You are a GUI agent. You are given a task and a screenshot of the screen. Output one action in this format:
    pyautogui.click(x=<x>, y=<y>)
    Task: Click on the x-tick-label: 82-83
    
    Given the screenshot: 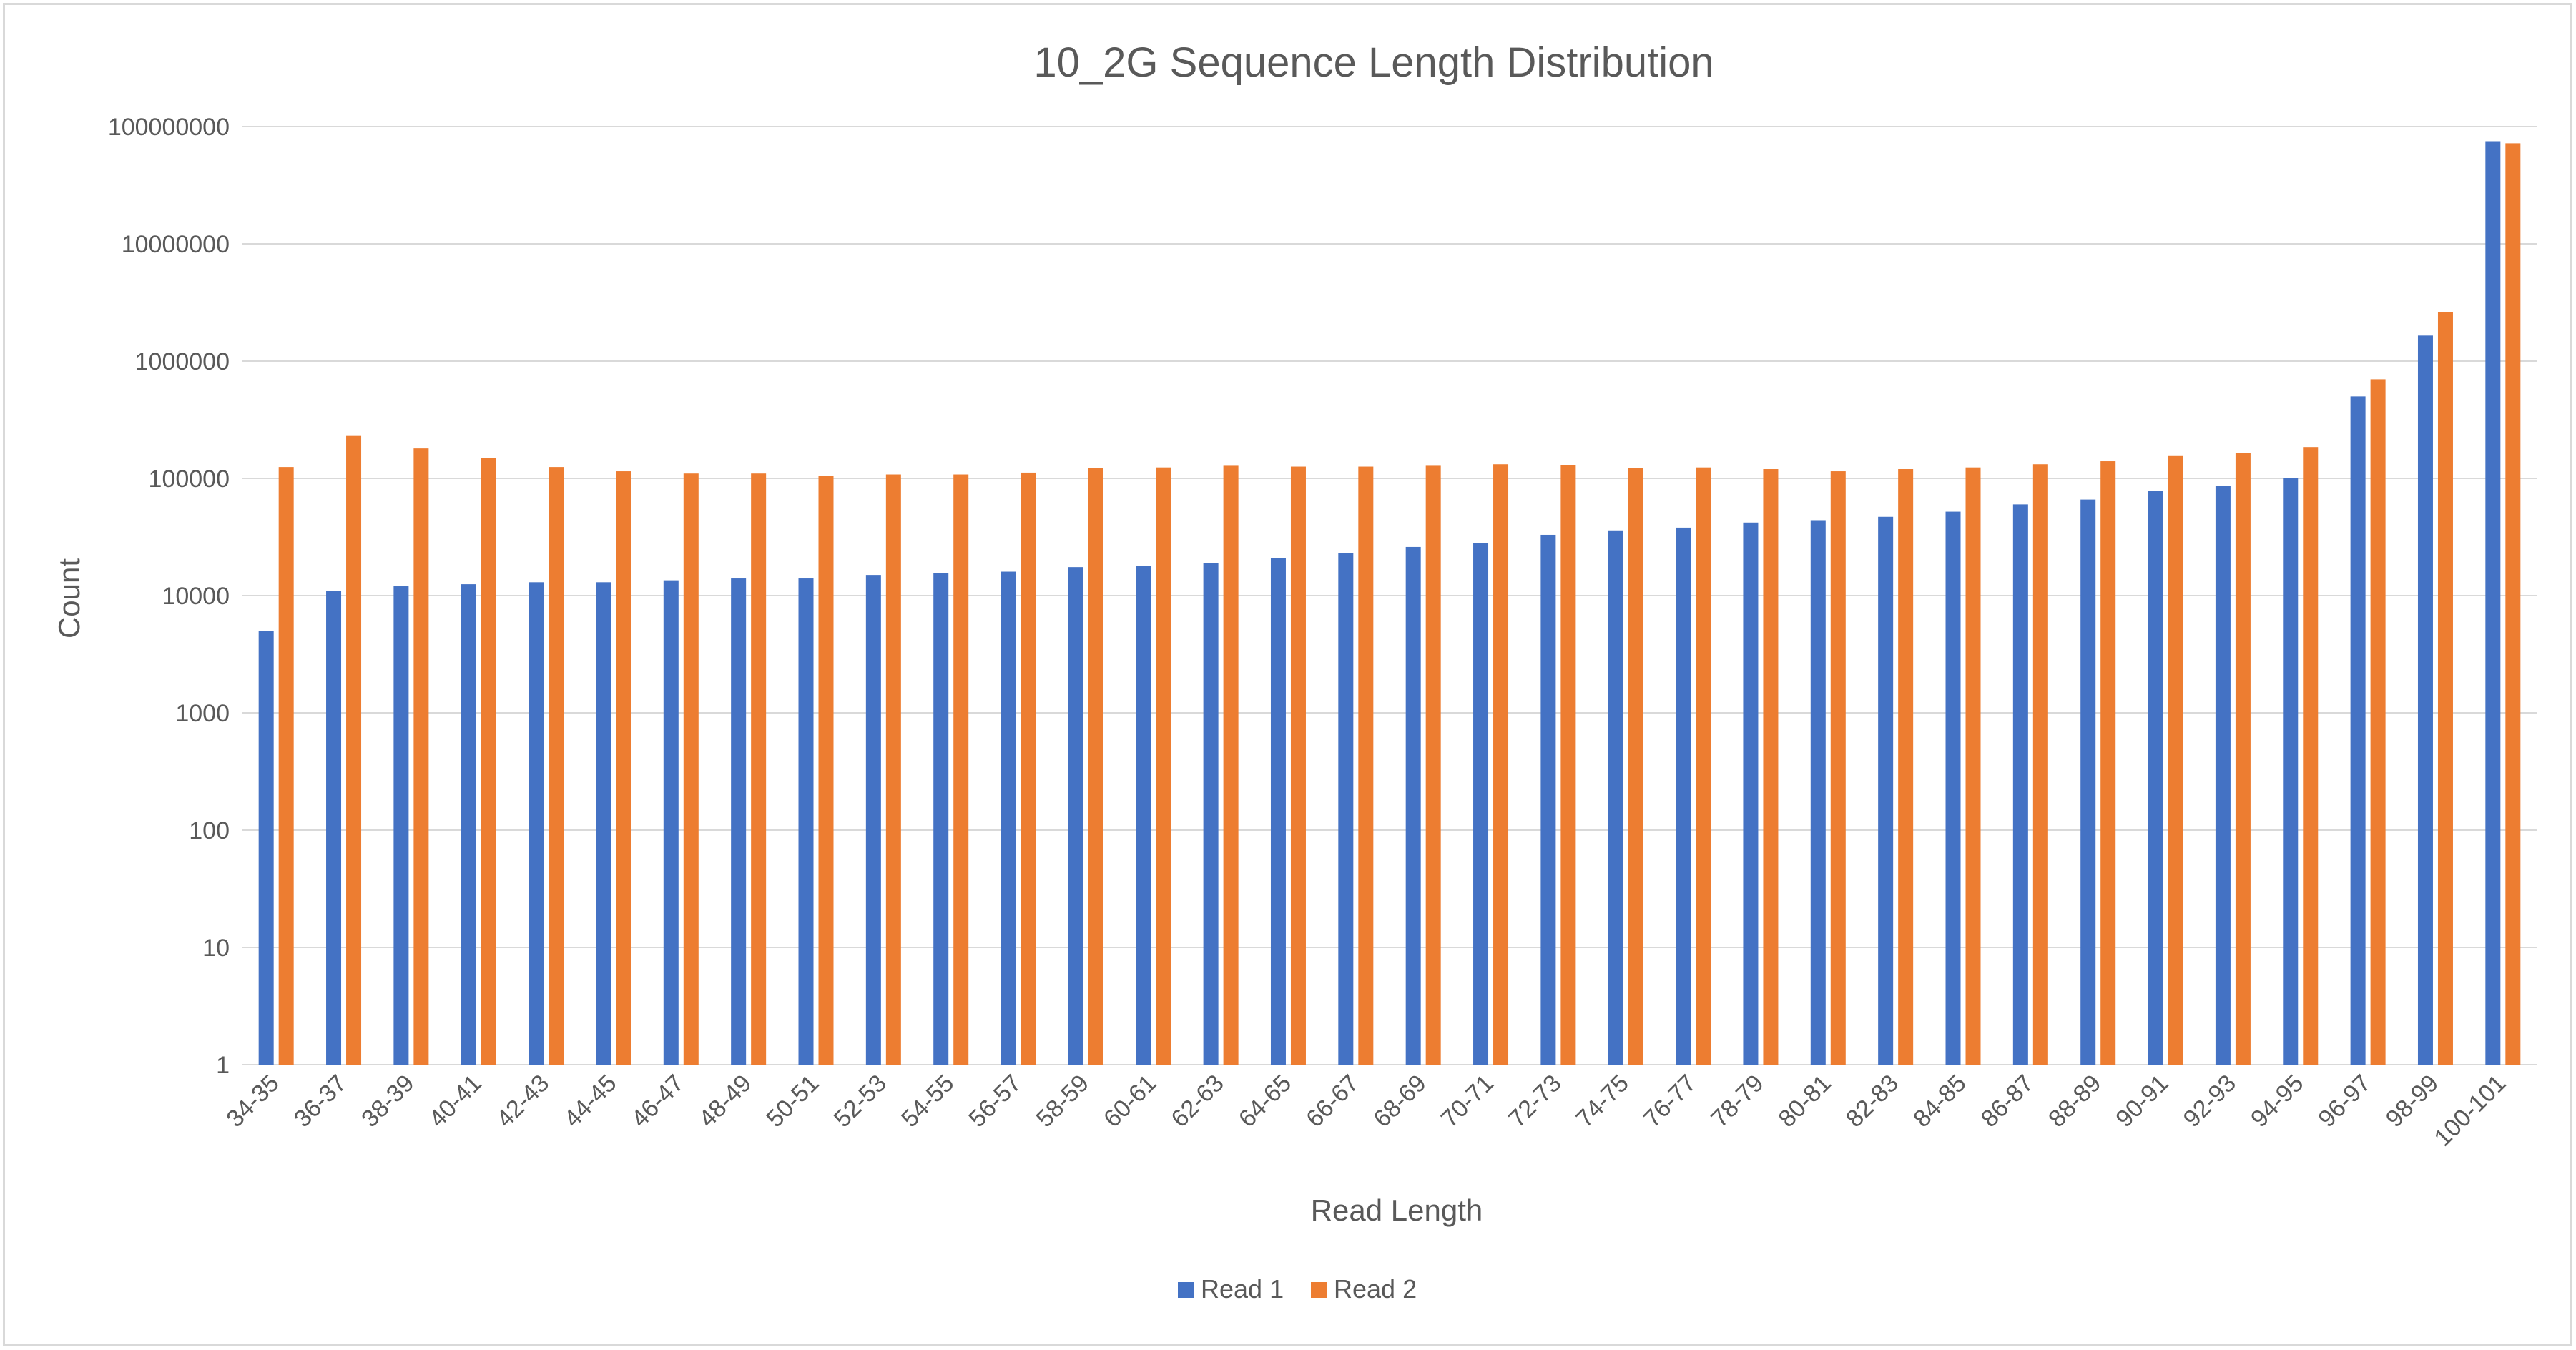 What is the action you would take?
    pyautogui.click(x=1873, y=1101)
    